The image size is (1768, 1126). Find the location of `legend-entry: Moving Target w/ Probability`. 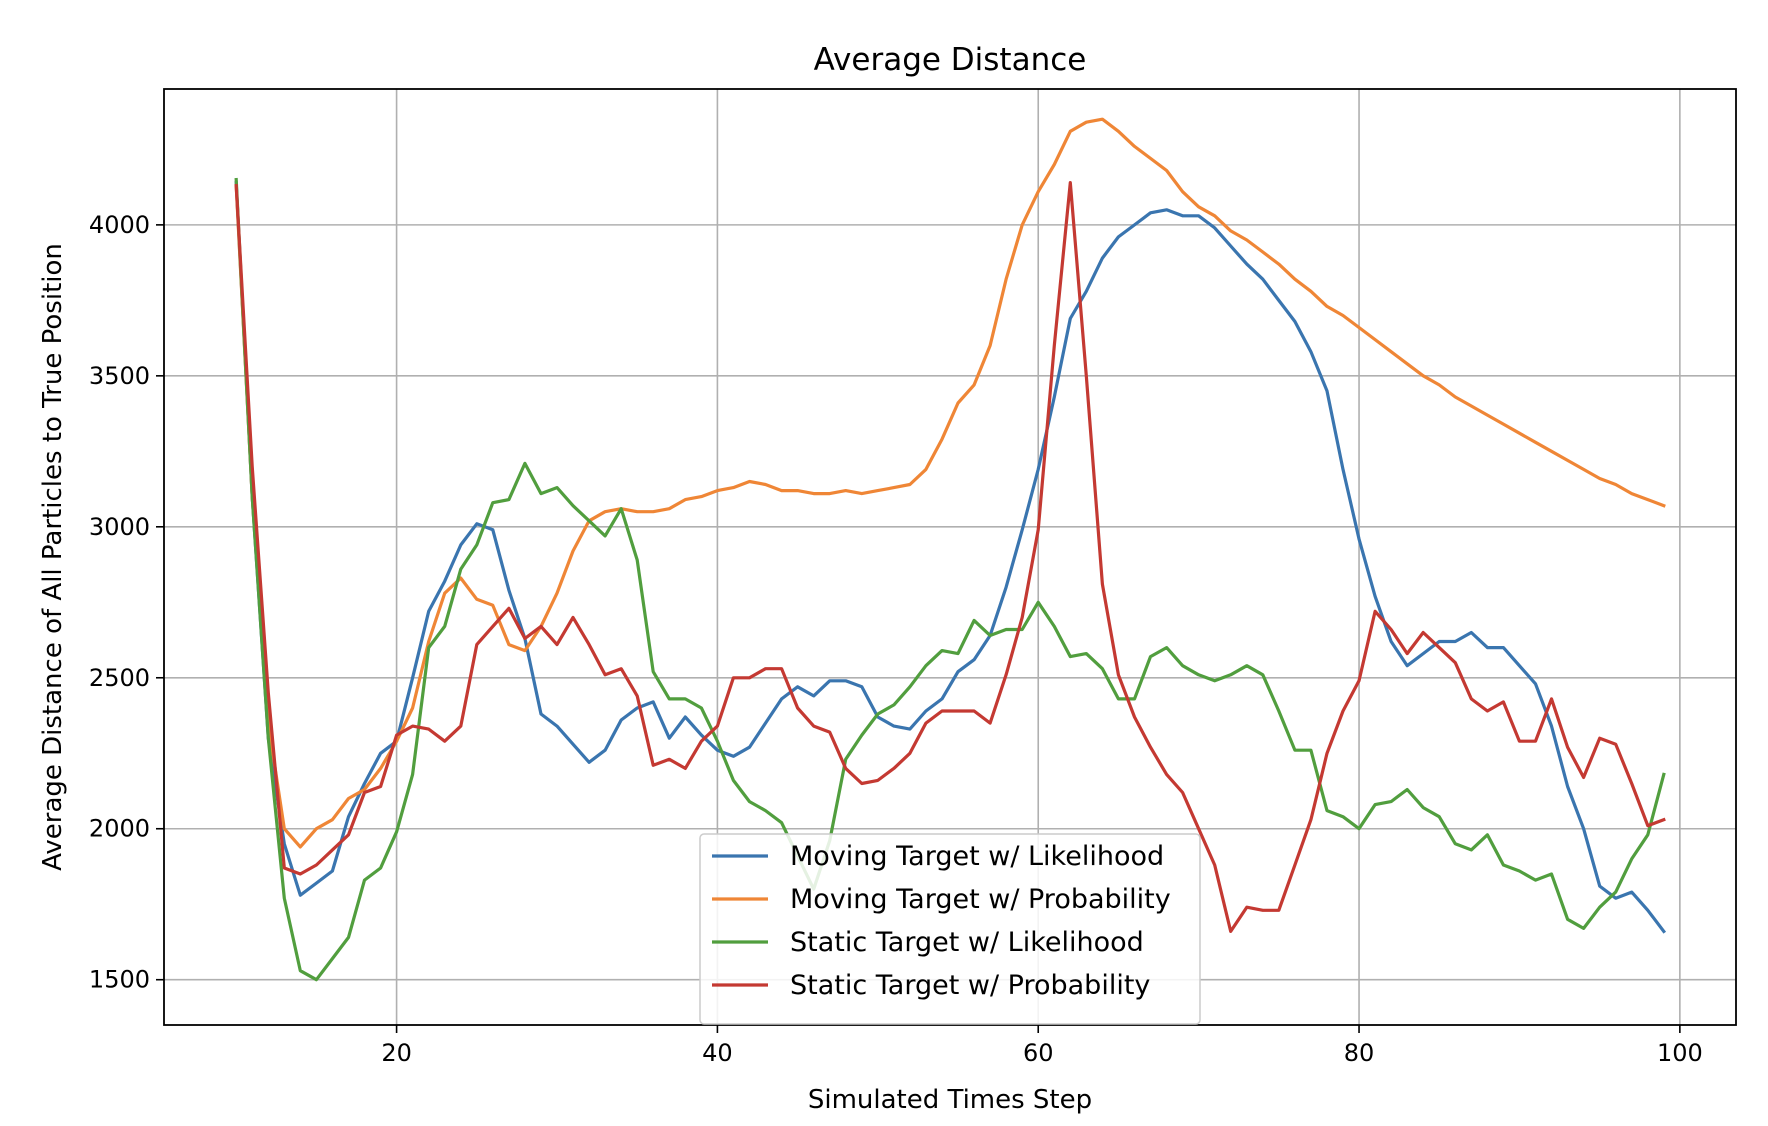

legend-entry: Moving Target w/ Probability is located at coordinates (980, 899).